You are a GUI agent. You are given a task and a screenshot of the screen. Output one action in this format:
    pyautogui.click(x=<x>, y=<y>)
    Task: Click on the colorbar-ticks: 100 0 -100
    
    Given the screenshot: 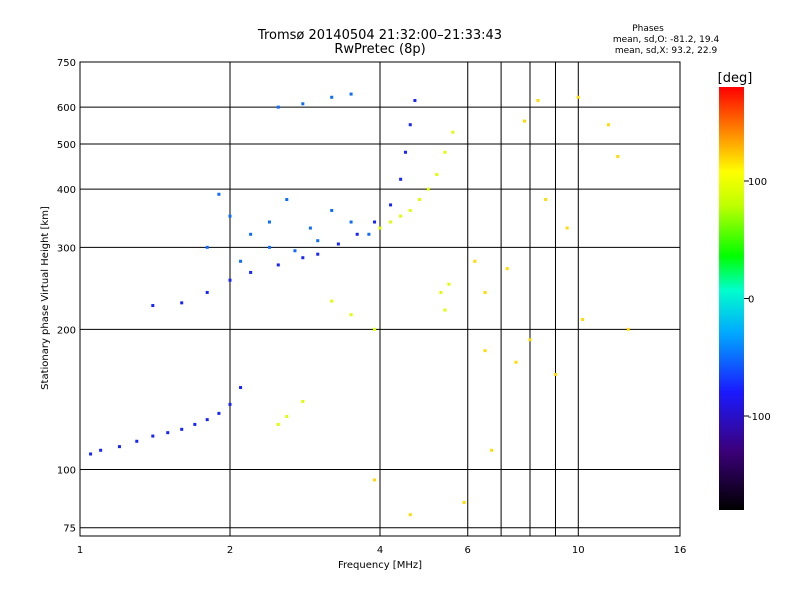 What is the action you would take?
    pyautogui.click(x=757, y=300)
    